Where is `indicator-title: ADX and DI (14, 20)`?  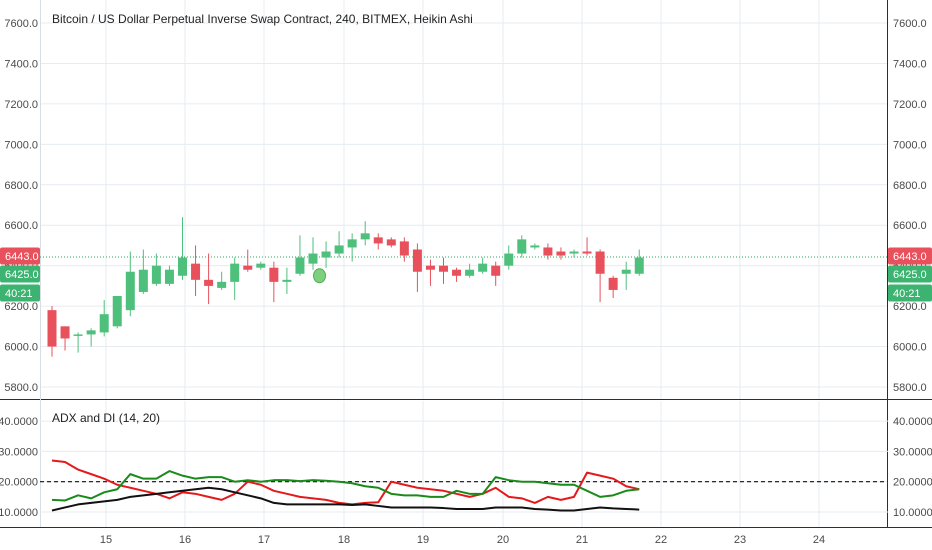
indicator-title: ADX and DI (14, 20) is located at coordinates (106, 418).